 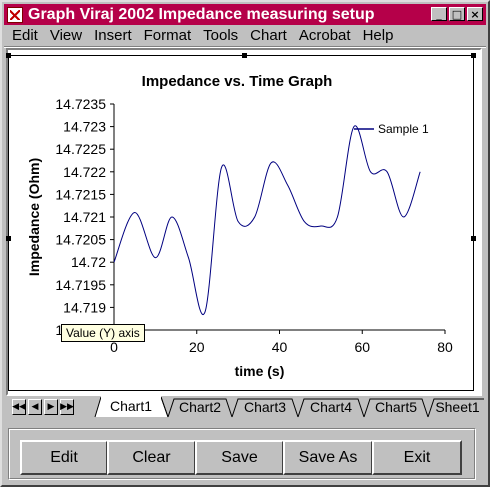 What do you see at coordinates (439, 14) in the screenshot?
I see `minimize-icon: _` at bounding box center [439, 14].